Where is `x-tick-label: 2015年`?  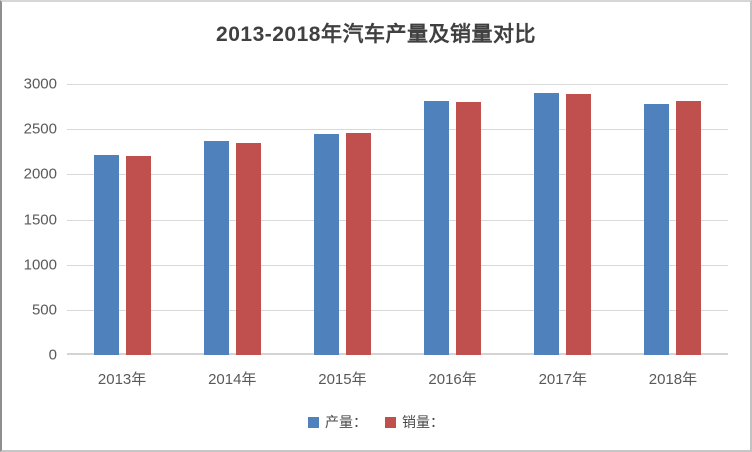 x-tick-label: 2015年 is located at coordinates (342, 379).